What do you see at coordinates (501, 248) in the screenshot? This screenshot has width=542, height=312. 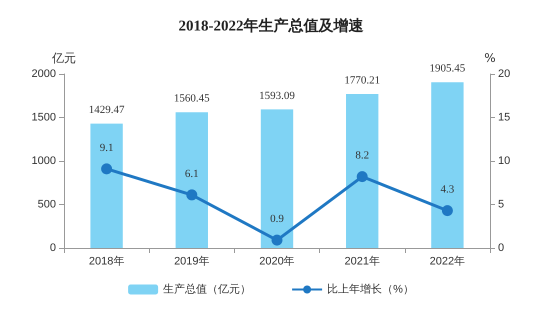 I see `y2-tick-label: 0` at bounding box center [501, 248].